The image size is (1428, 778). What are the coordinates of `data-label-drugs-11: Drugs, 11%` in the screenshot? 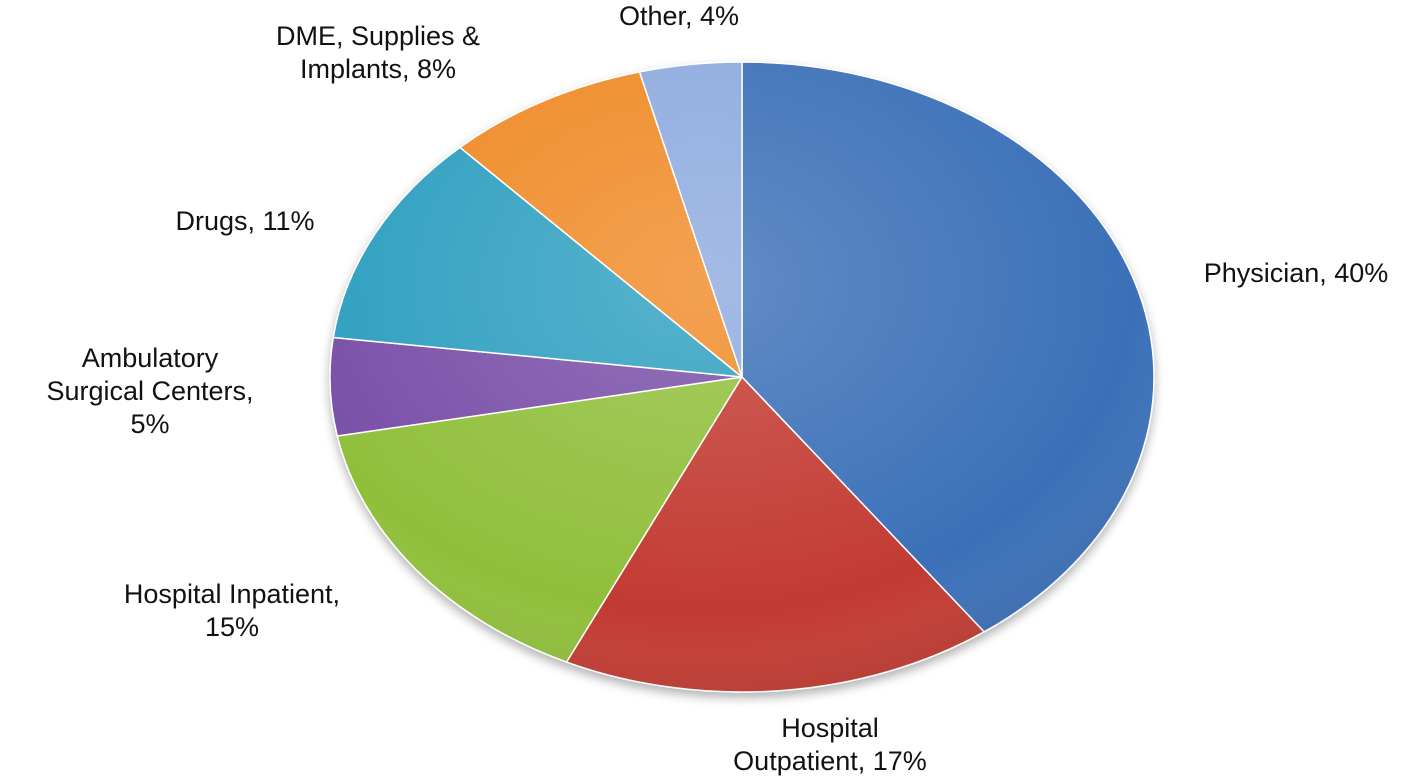 It's located at (244, 221).